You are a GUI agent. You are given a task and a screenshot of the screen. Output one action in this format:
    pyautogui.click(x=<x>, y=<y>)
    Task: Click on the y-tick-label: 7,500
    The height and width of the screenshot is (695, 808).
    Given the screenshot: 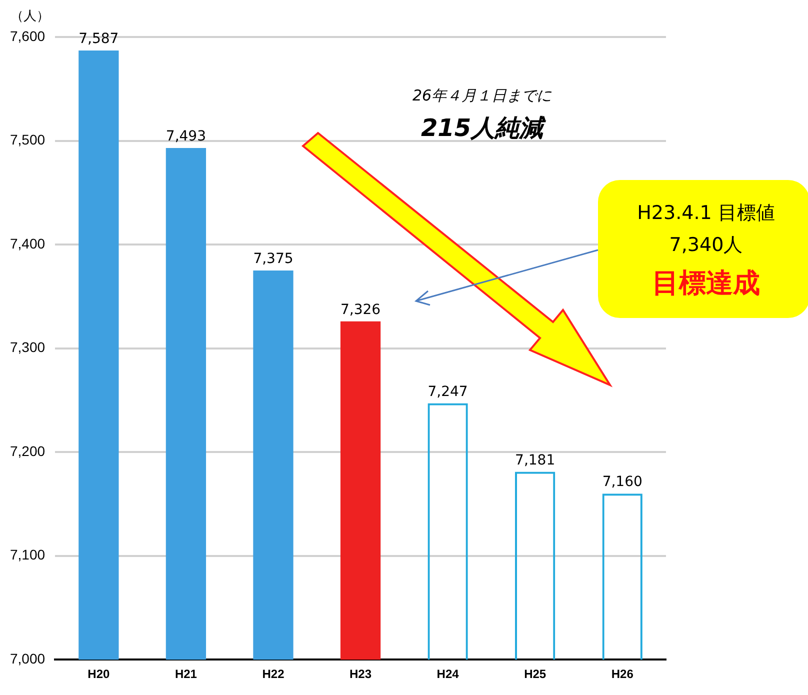 What is the action you would take?
    pyautogui.click(x=28, y=140)
    